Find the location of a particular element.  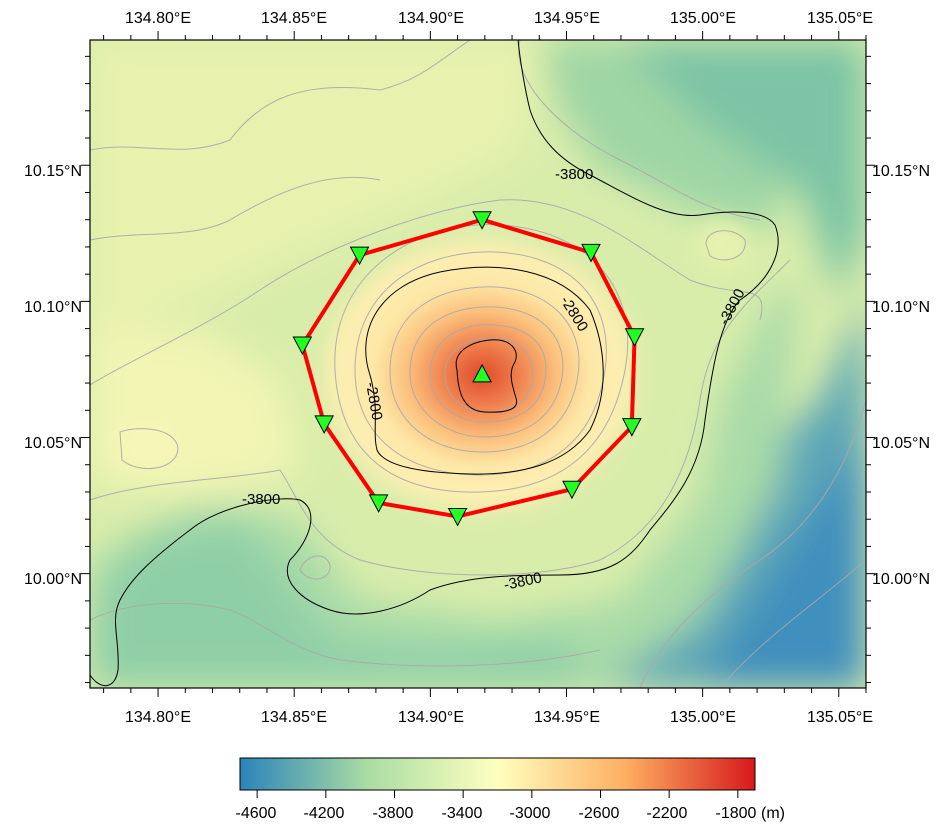

colorbar-ticks is located at coordinates (497, 794).